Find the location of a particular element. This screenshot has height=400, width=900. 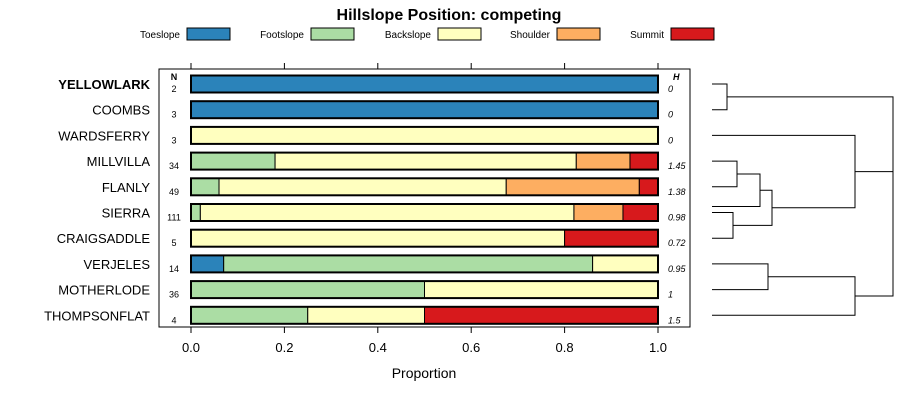

legend: Toeslope Footslope Backslope Shoulder Summit is located at coordinates (427, 34).